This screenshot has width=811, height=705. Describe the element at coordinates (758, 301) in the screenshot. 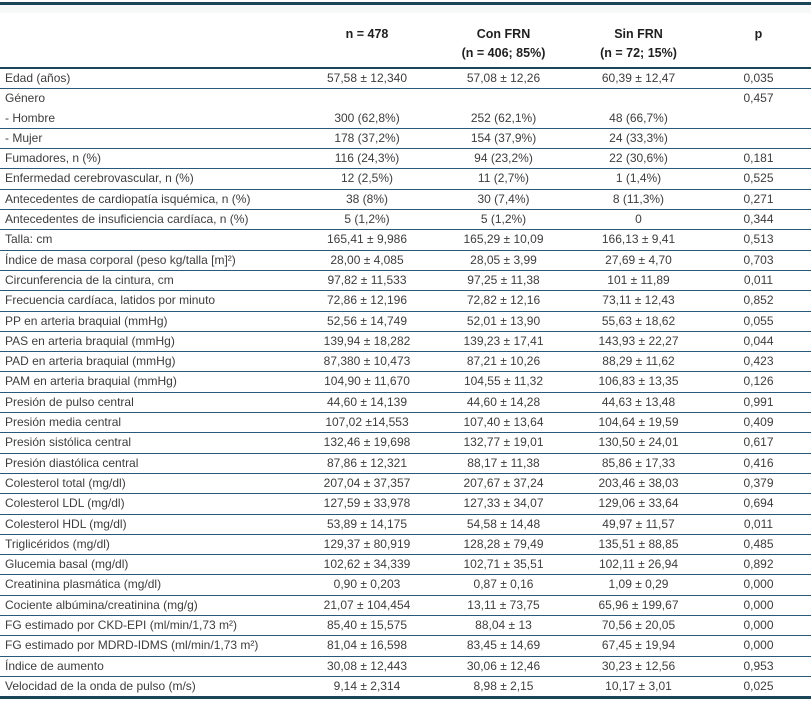

I see `cell-p: 0,852` at that location.